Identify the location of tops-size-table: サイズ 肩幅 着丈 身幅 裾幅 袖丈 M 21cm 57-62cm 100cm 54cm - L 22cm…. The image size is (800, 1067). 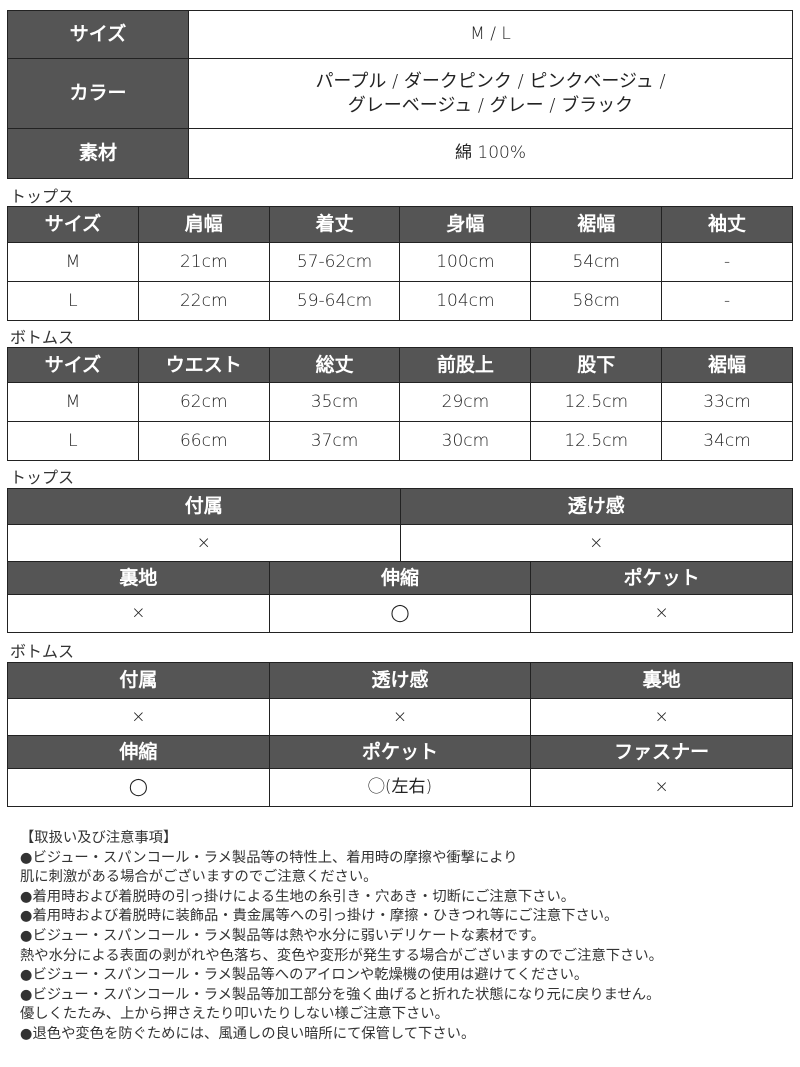
(400, 263).